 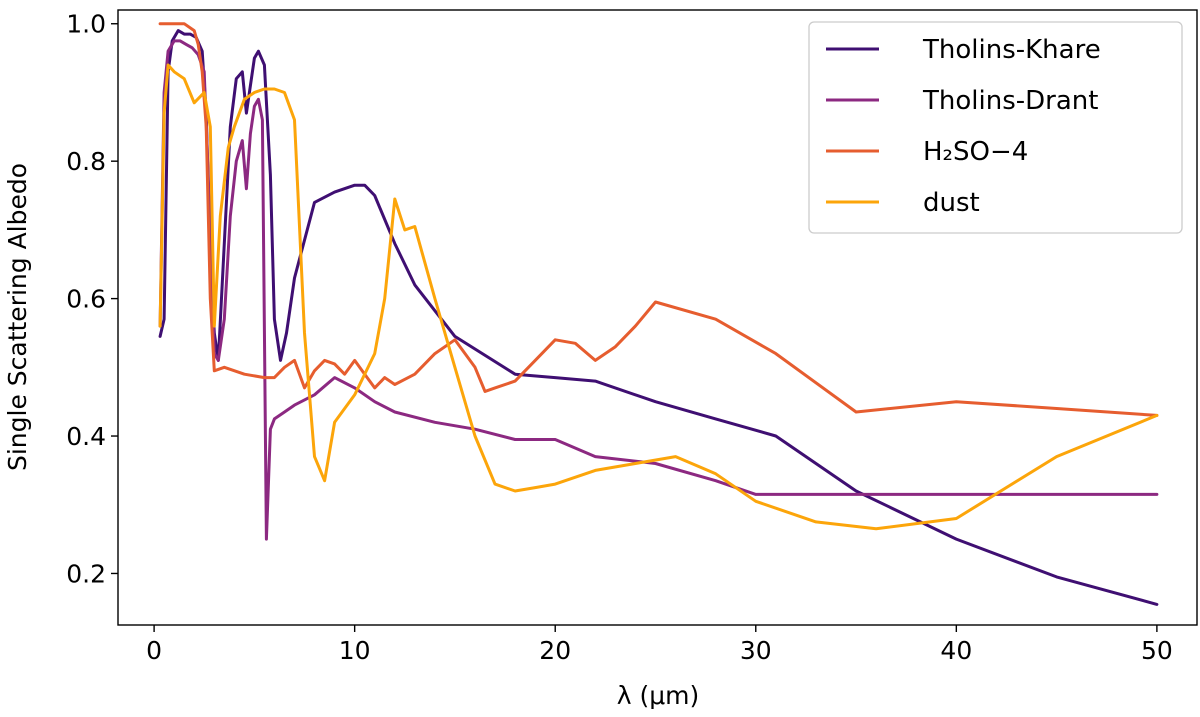 What do you see at coordinates (1010, 101) in the screenshot?
I see `legend-label: Tholins-Drant` at bounding box center [1010, 101].